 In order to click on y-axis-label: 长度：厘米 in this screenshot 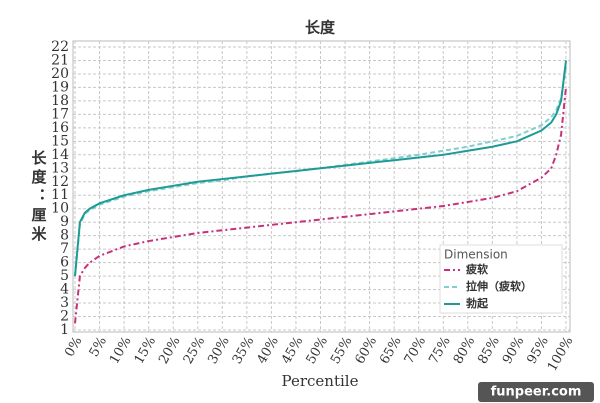, I will do `click(39, 197)`.